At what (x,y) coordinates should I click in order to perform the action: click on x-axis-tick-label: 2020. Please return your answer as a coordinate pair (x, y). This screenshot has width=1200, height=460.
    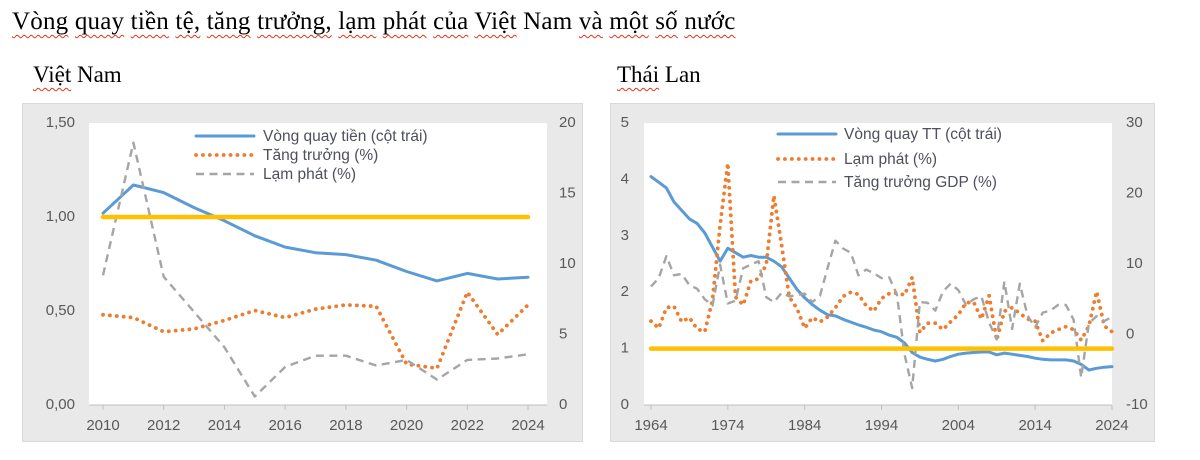
    Looking at the image, I should click on (406, 425).